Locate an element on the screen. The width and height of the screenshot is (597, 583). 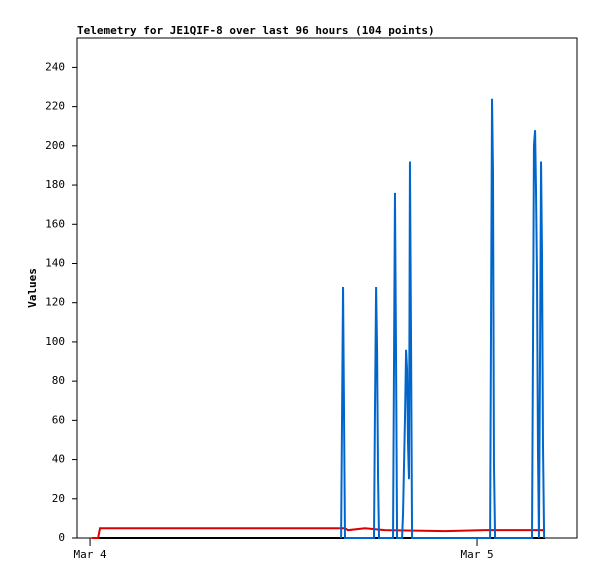
y-tick-label: 0 is located at coordinates (61, 537).